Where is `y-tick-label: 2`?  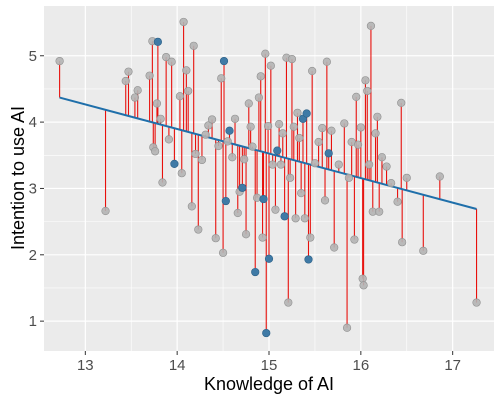
y-tick-label: 2 is located at coordinates (33, 255).